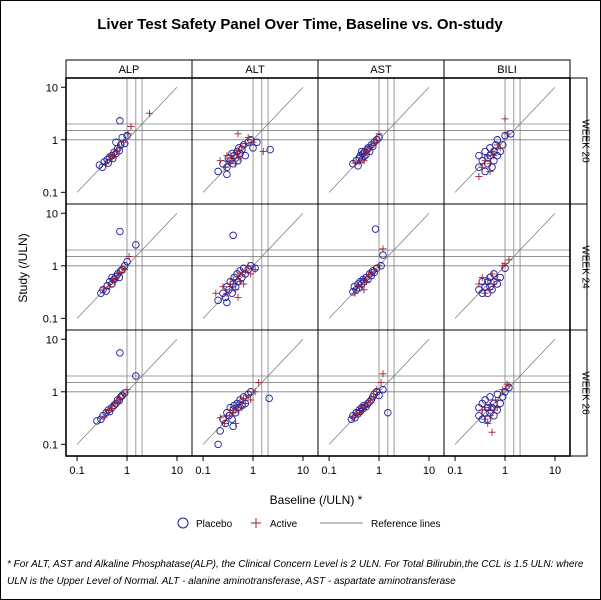 This screenshot has height=600, width=601. What do you see at coordinates (429, 471) in the screenshot?
I see `x-tick-label: 10` at bounding box center [429, 471].